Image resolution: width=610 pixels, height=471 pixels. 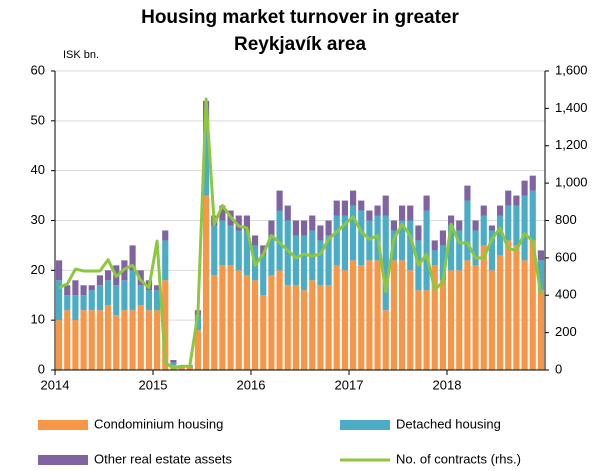 What do you see at coordinates (38, 319) in the screenshot?
I see `y-tick-label: 10` at bounding box center [38, 319].